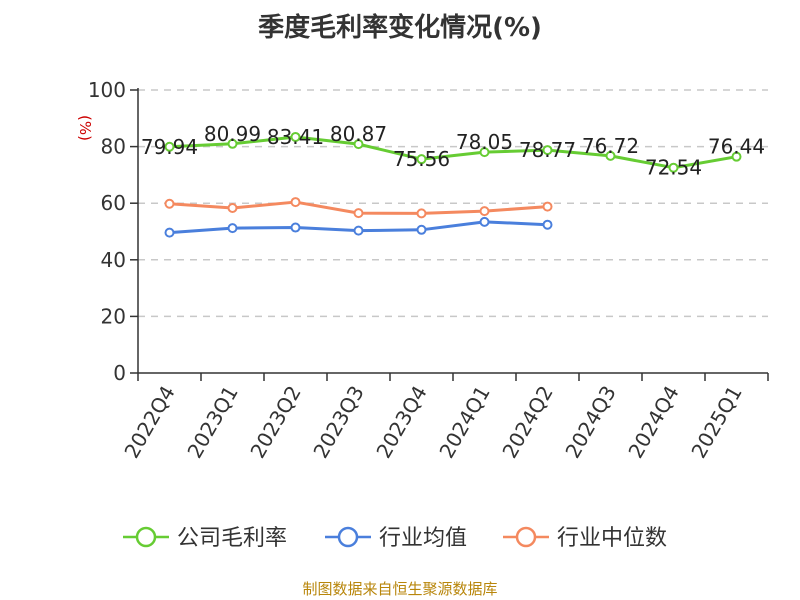  I want to click on legend-item-0: 公司毛利率, so click(205, 538).